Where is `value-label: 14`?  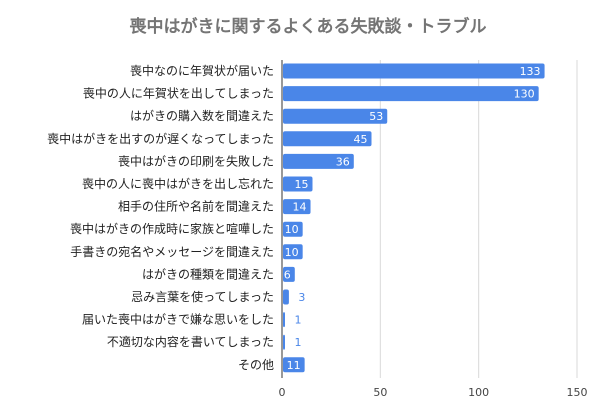
value-label: 14 is located at coordinates (300, 207).